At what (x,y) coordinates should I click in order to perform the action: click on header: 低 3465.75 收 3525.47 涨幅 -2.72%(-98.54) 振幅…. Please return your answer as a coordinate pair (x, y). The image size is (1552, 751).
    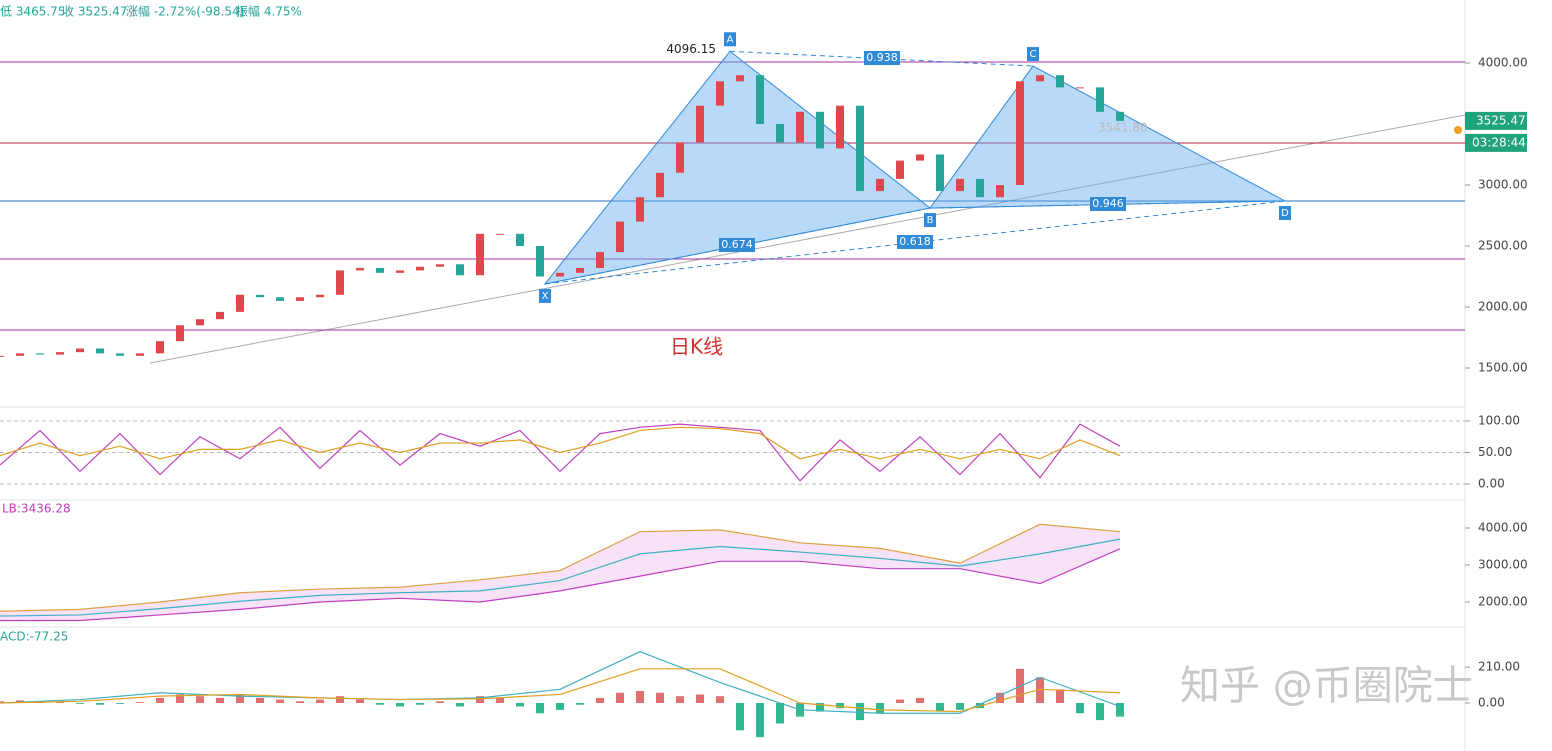
    Looking at the image, I should click on (151, 11).